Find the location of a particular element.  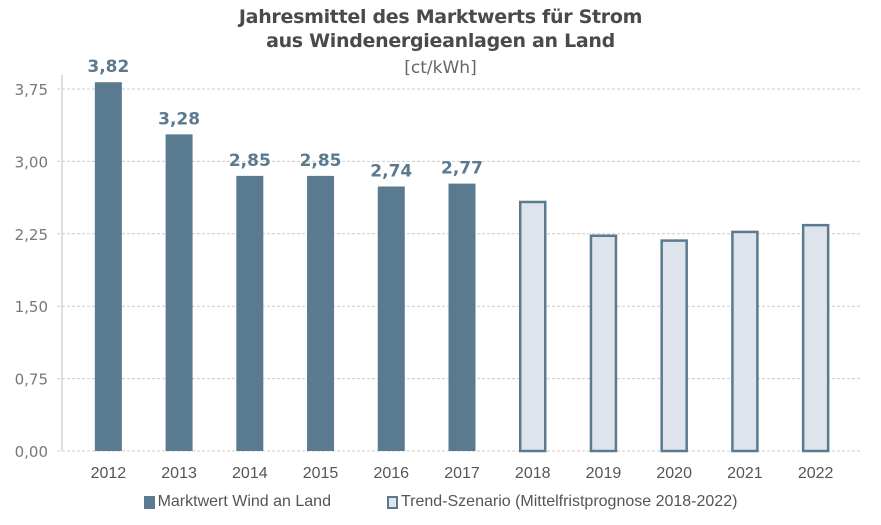

x-tick-label: 2012 is located at coordinates (109, 473).